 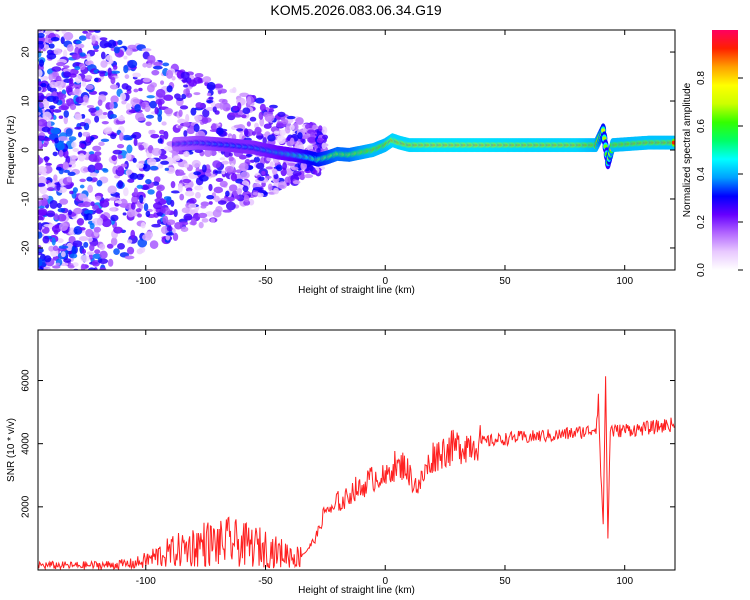 What do you see at coordinates (673, 142) in the screenshot?
I see `spectrogram-ridge-core` at bounding box center [673, 142].